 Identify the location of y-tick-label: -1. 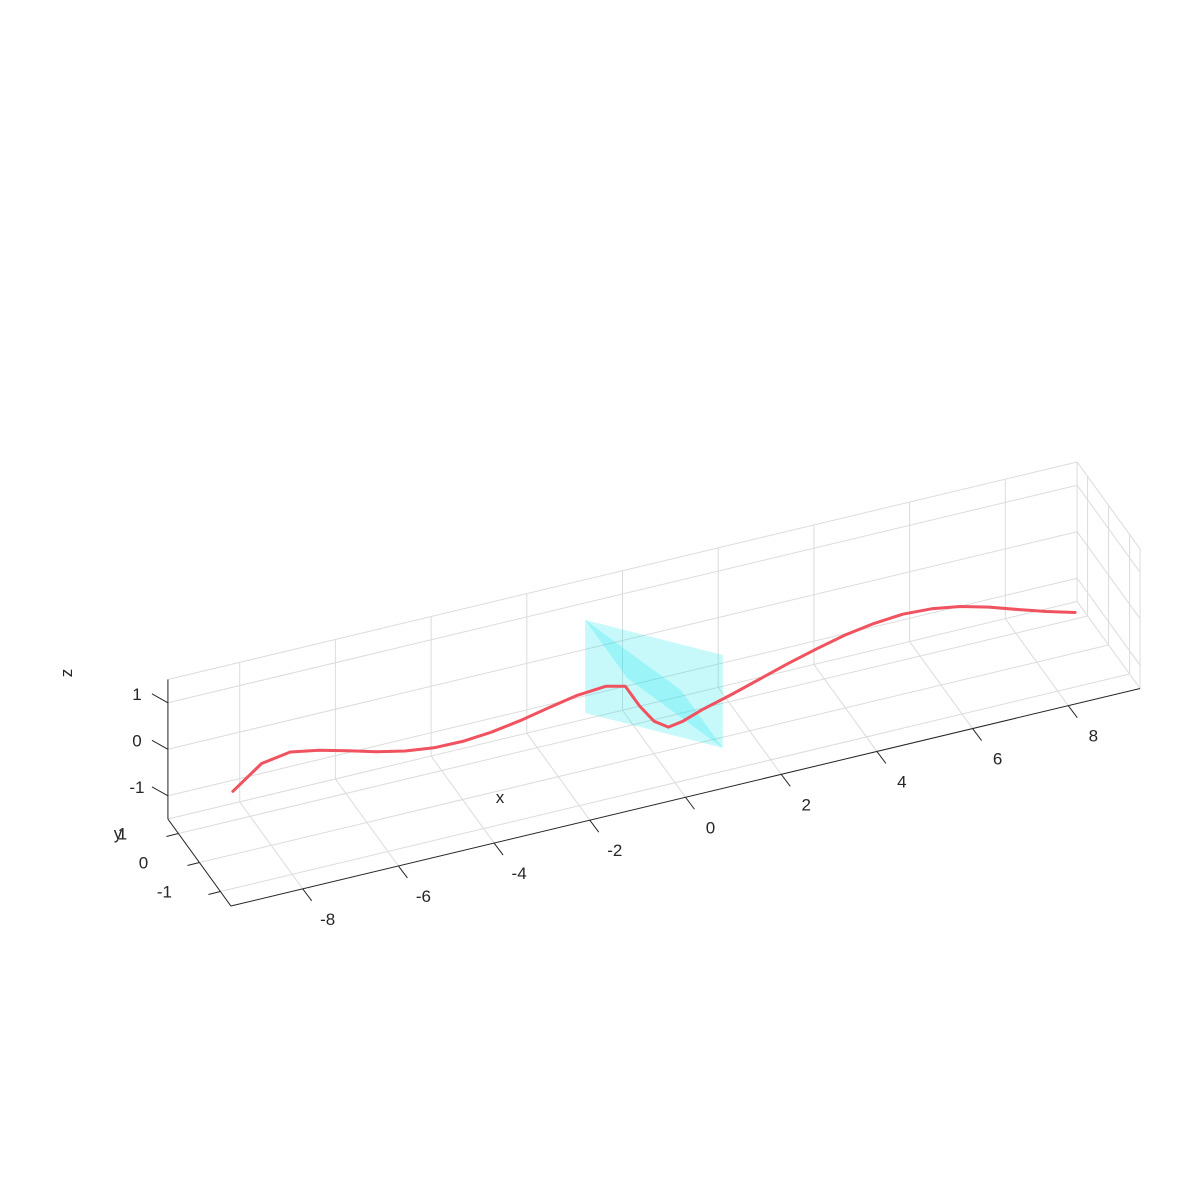
(164, 892).